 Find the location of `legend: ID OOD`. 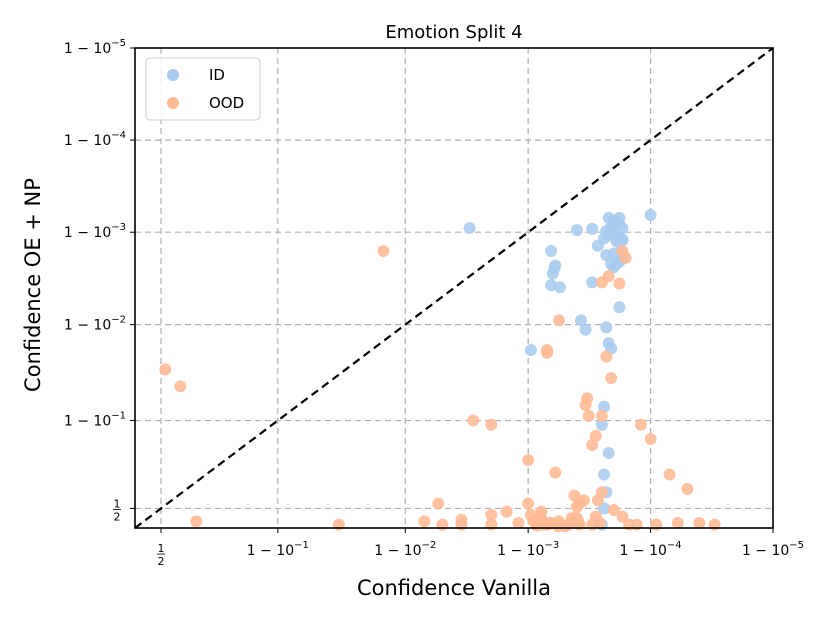

legend: ID OOD is located at coordinates (203, 89).